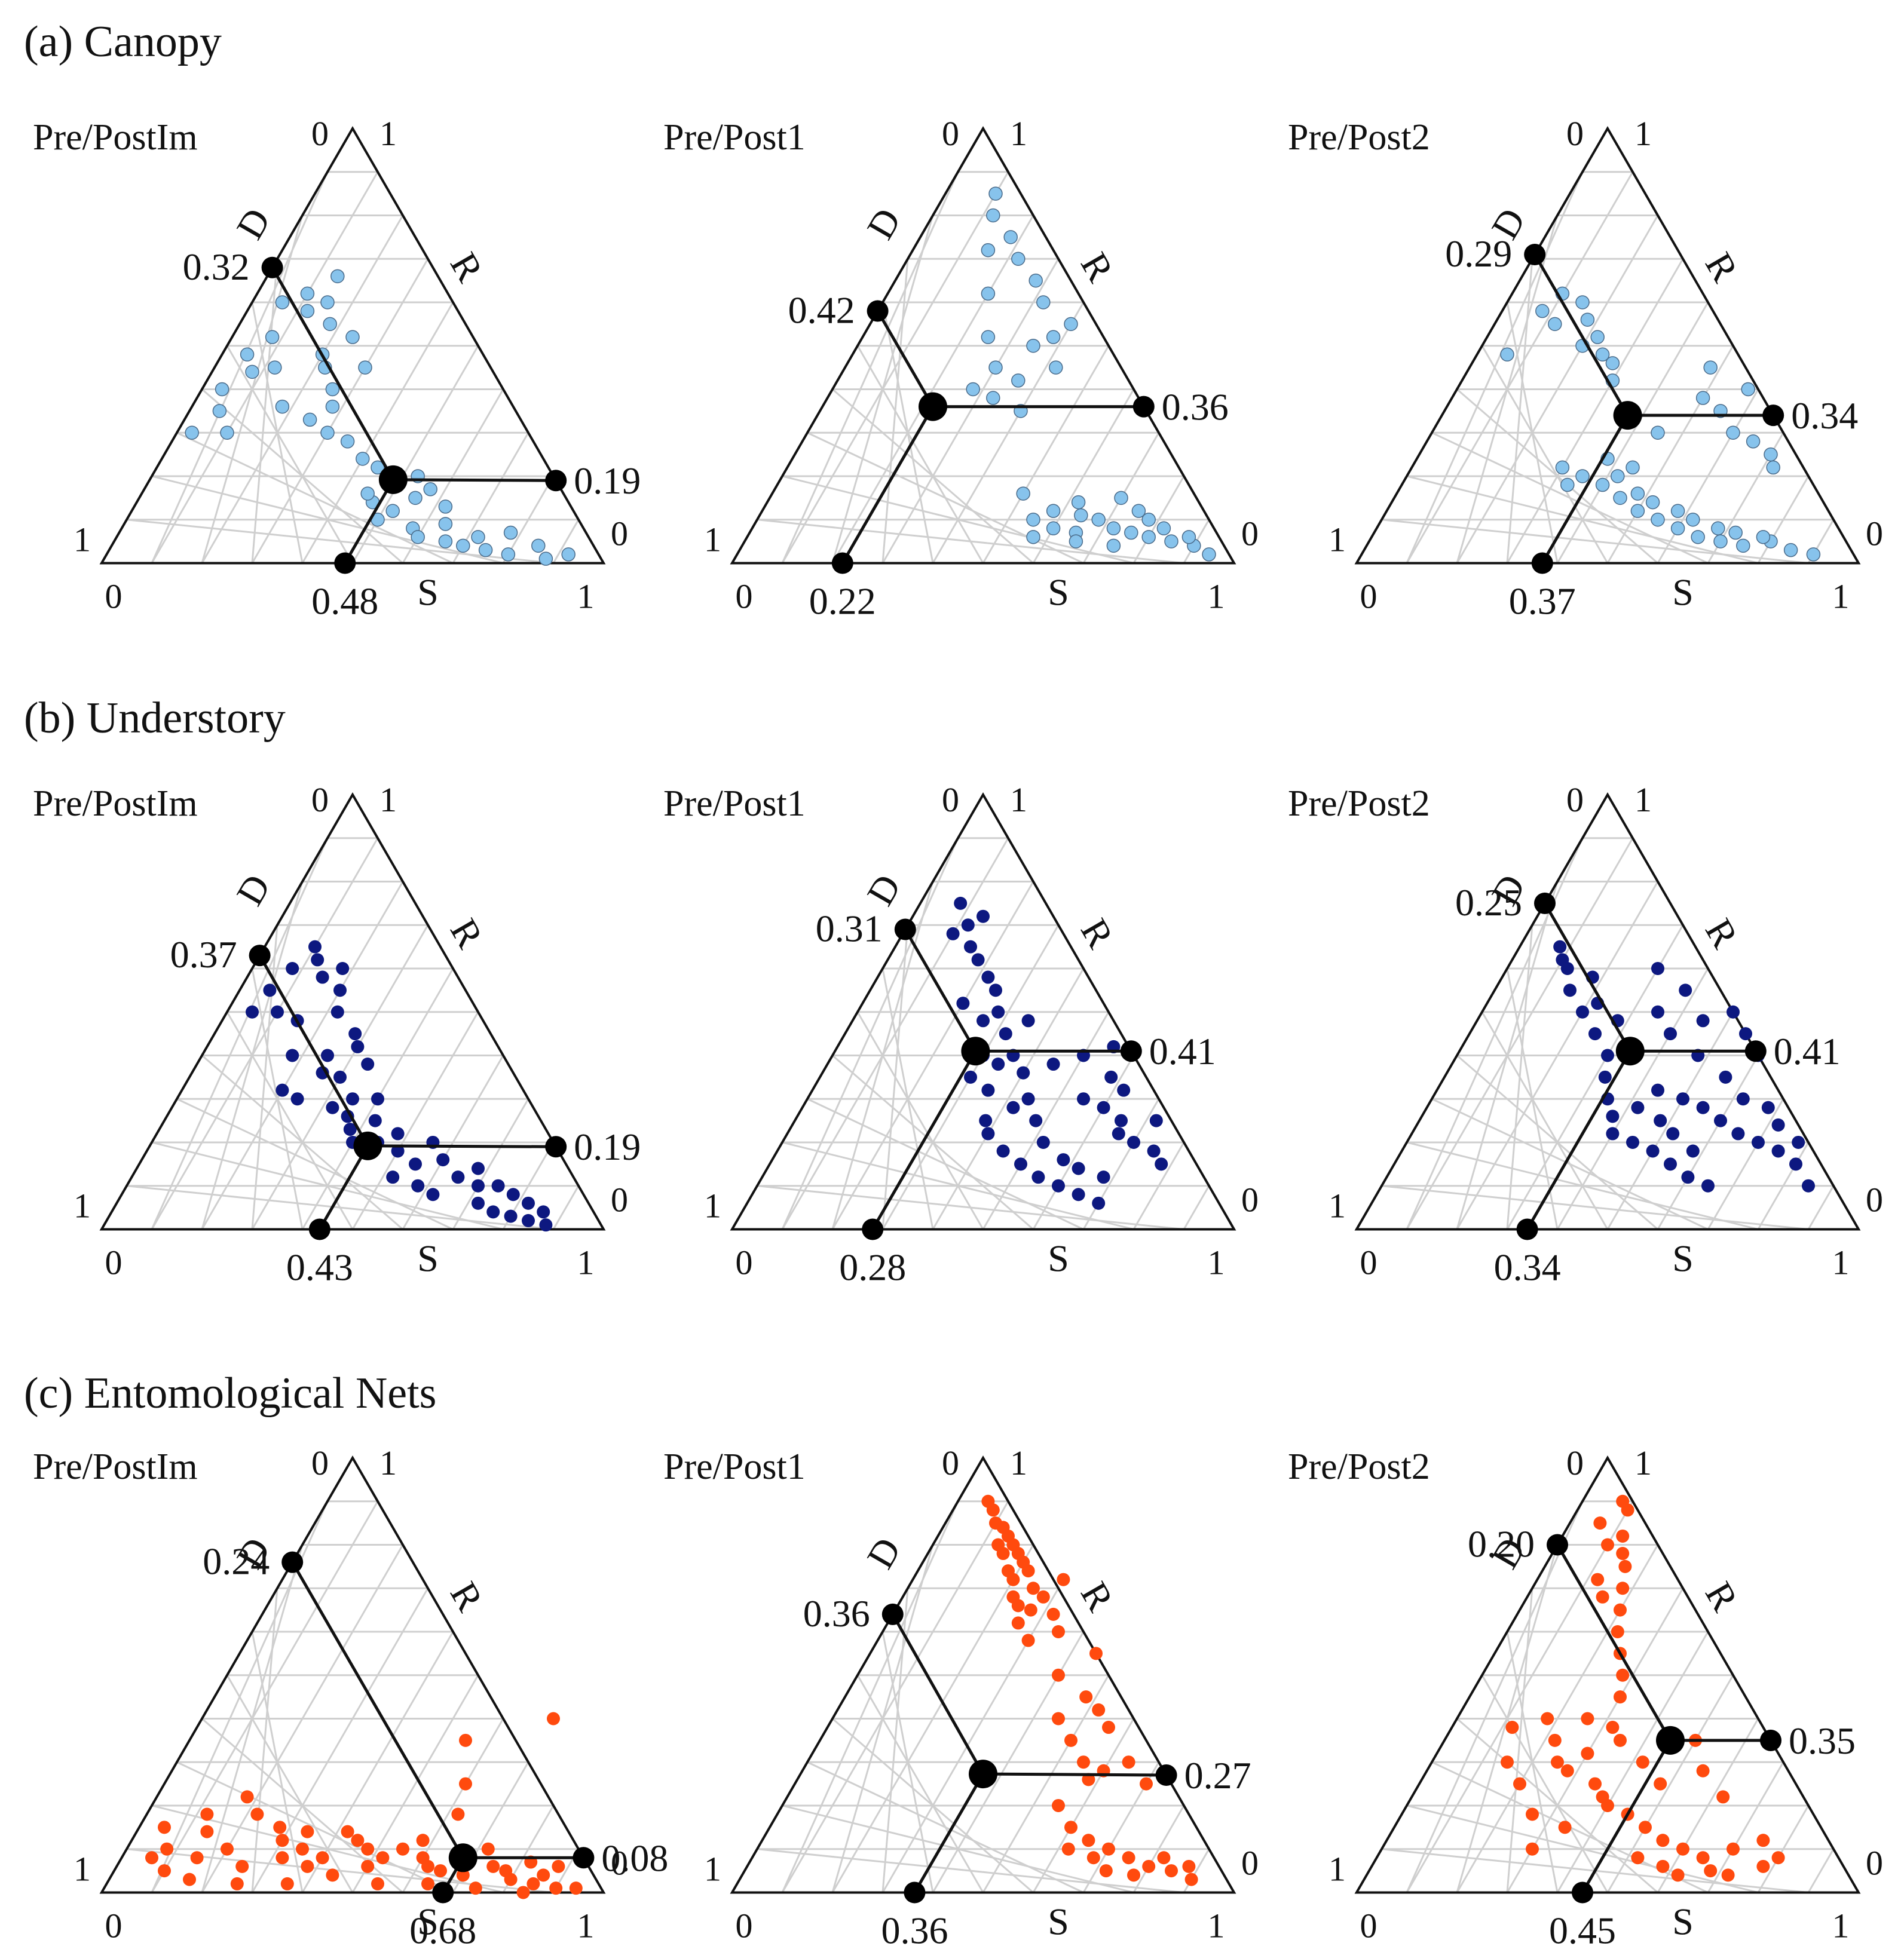  I want to click on axis-label-r: R, so click(1097, 1597).